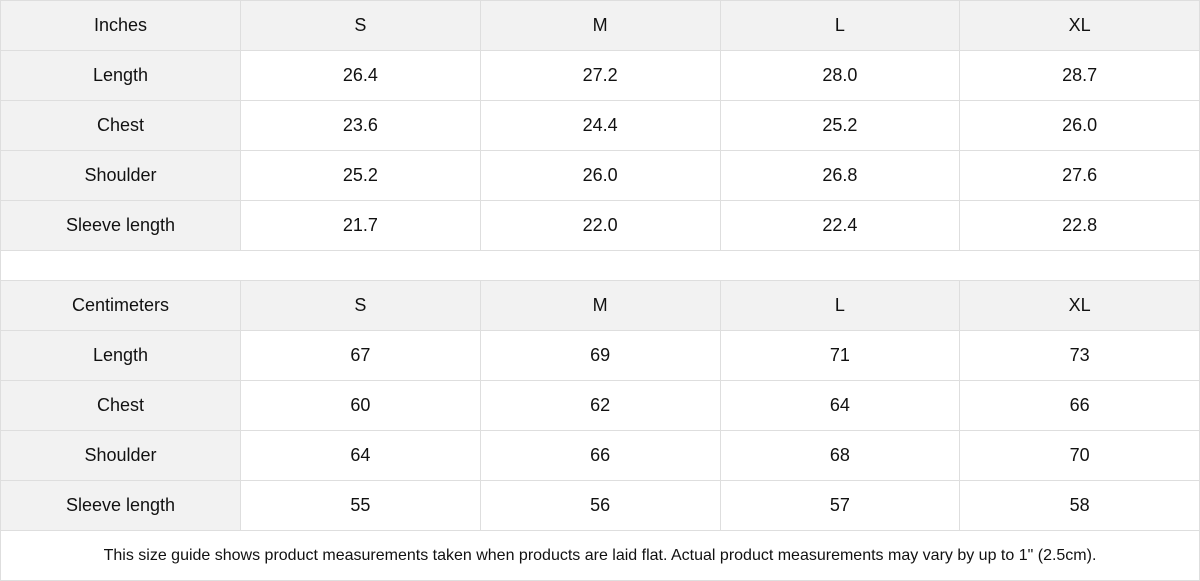  I want to click on measurement-cell: 60, so click(360, 405).